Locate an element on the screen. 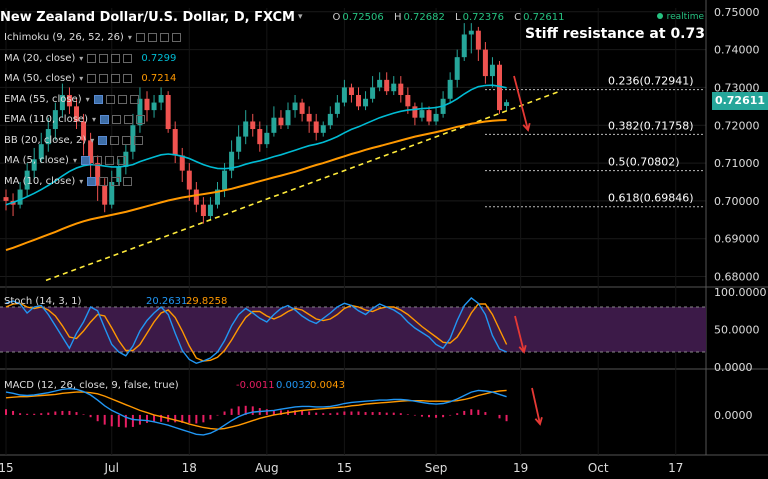 This screenshot has height=479, width=768. indicator-row: MA (20, close) ▾ 0.7299 is located at coordinates (90, 58).